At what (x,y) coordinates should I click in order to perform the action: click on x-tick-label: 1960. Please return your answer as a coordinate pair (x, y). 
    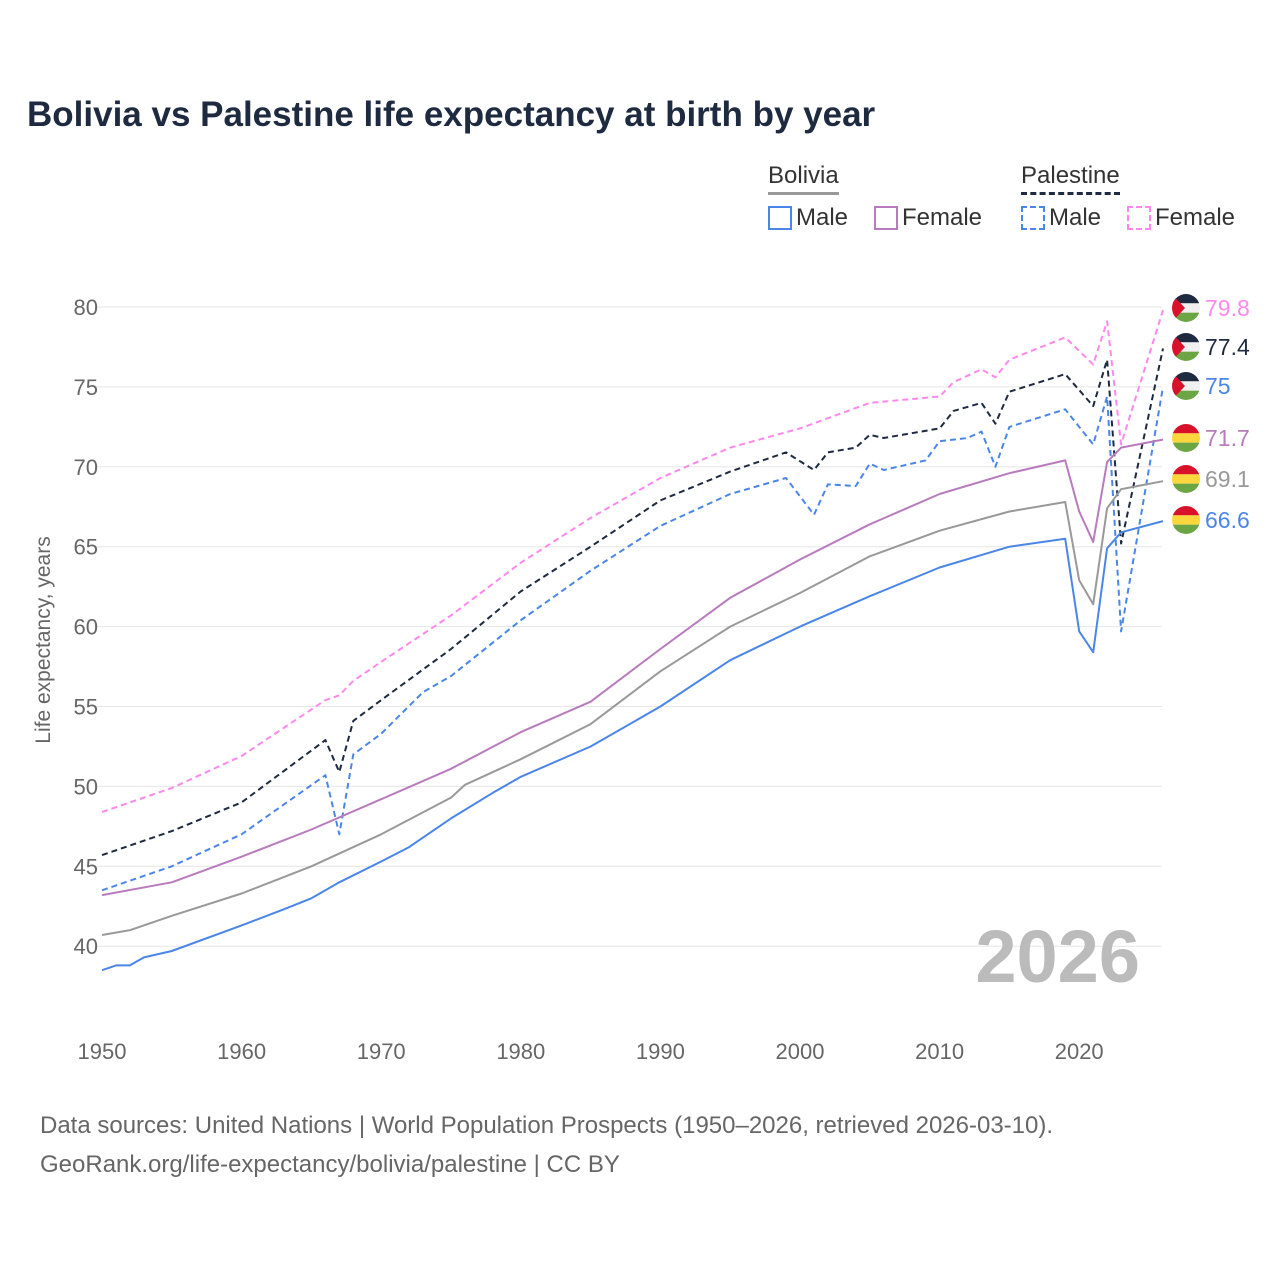
    Looking at the image, I should click on (241, 1051).